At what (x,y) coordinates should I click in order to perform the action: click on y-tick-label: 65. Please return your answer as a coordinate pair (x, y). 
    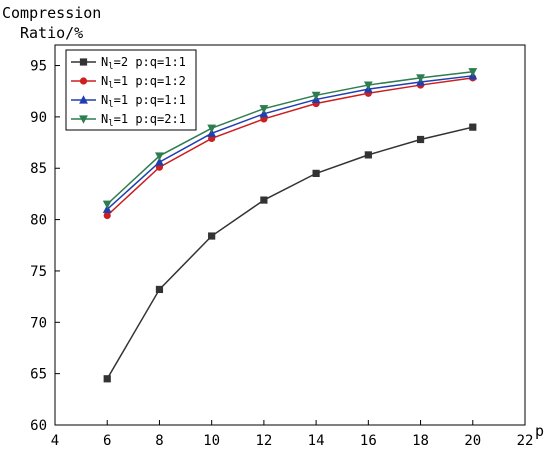
    Looking at the image, I should click on (38, 375).